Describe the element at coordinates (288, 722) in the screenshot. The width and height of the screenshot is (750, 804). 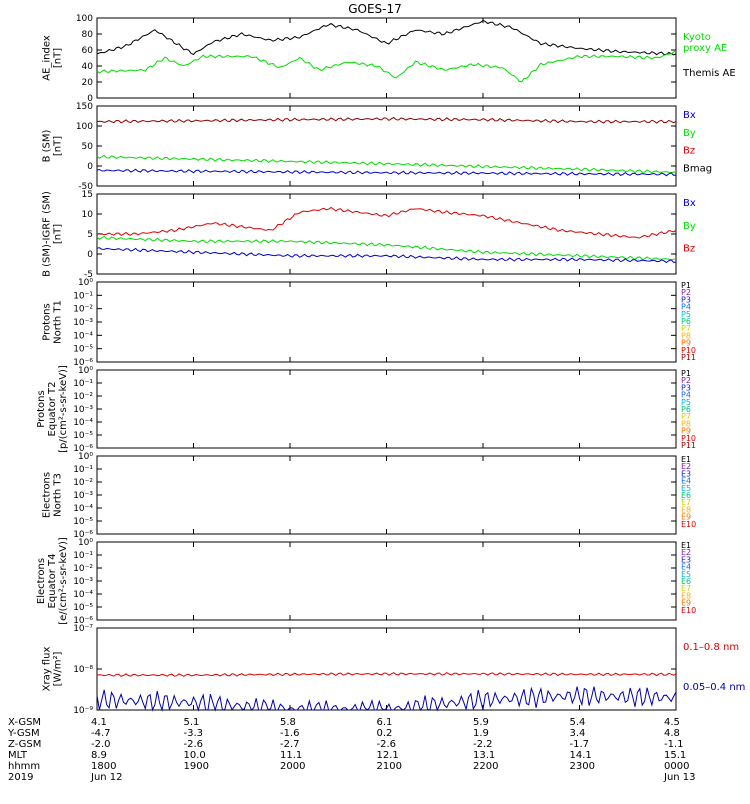
I see `ephemeris-value: 5.8` at that location.